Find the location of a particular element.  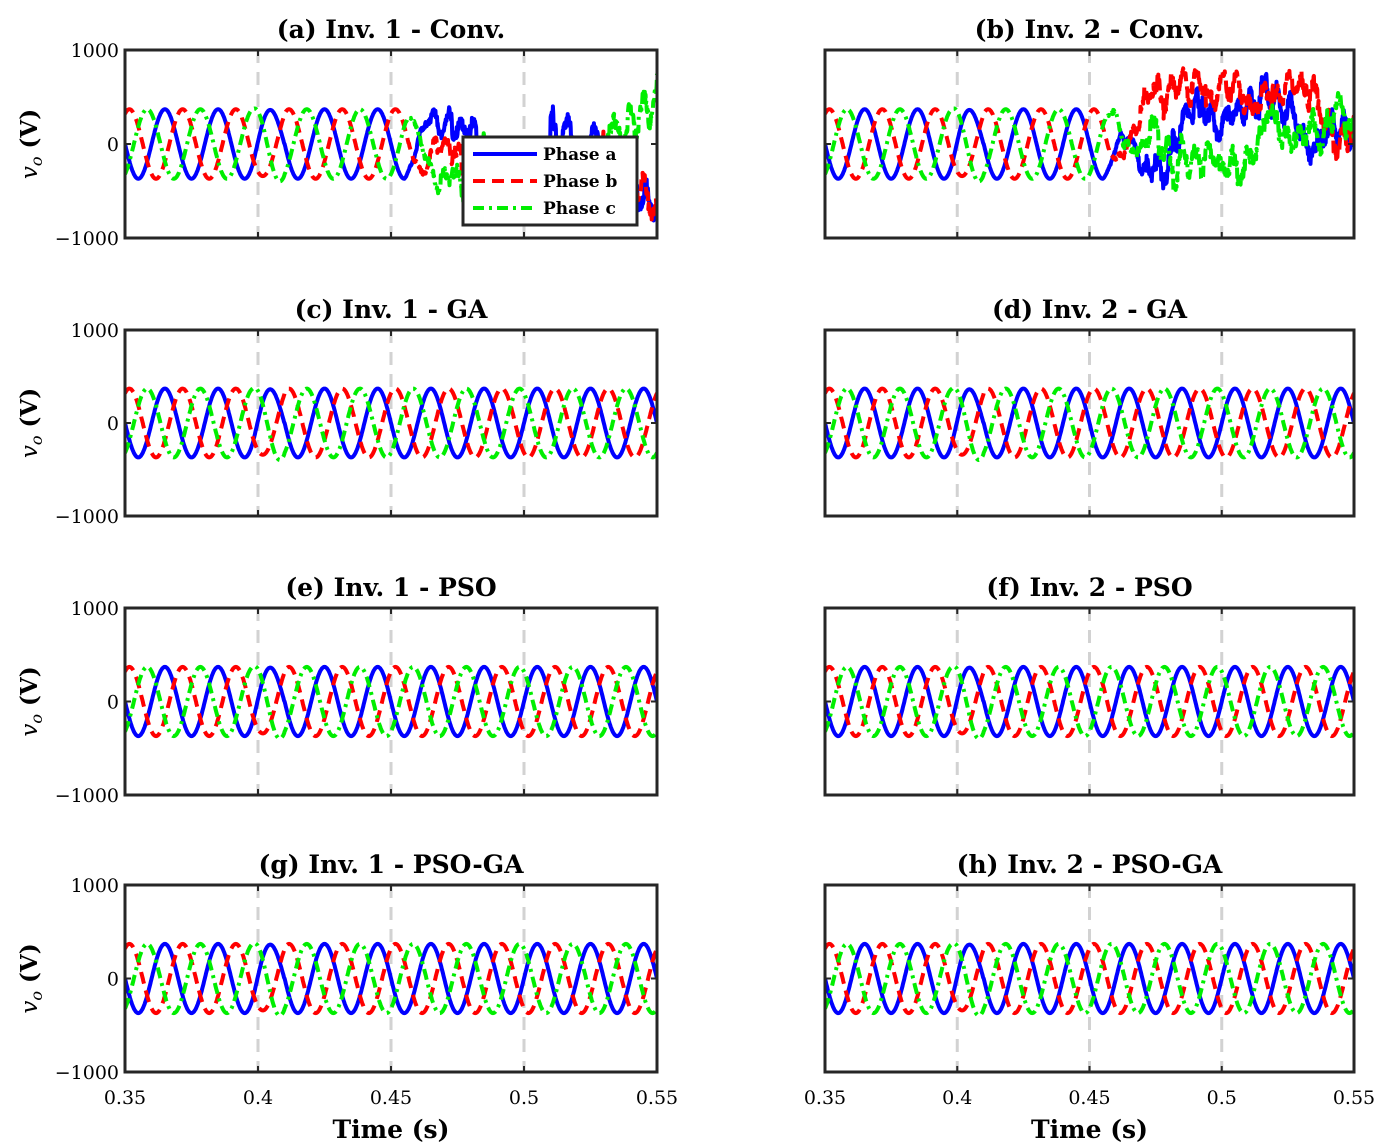

panel-c: −1000 0 1000 vo (V) (c) Inv. 1 - GA is located at coordinates (337, 411).